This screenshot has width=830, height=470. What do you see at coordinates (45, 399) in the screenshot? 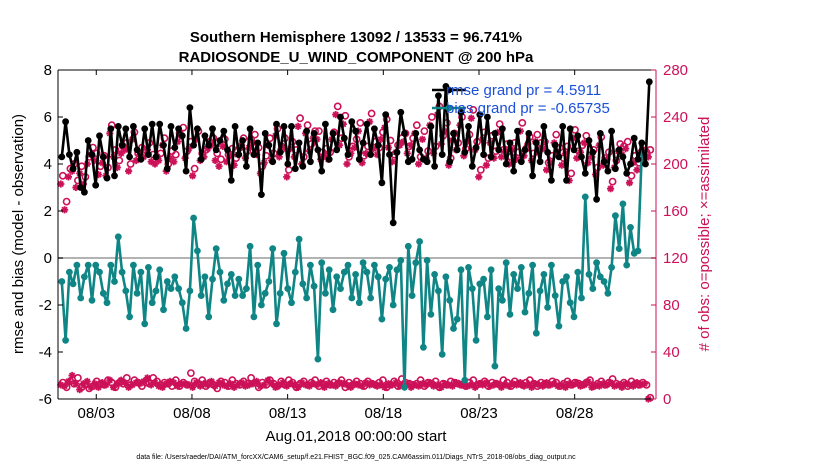
I see `y-left-tick-label: -6` at bounding box center [45, 399].